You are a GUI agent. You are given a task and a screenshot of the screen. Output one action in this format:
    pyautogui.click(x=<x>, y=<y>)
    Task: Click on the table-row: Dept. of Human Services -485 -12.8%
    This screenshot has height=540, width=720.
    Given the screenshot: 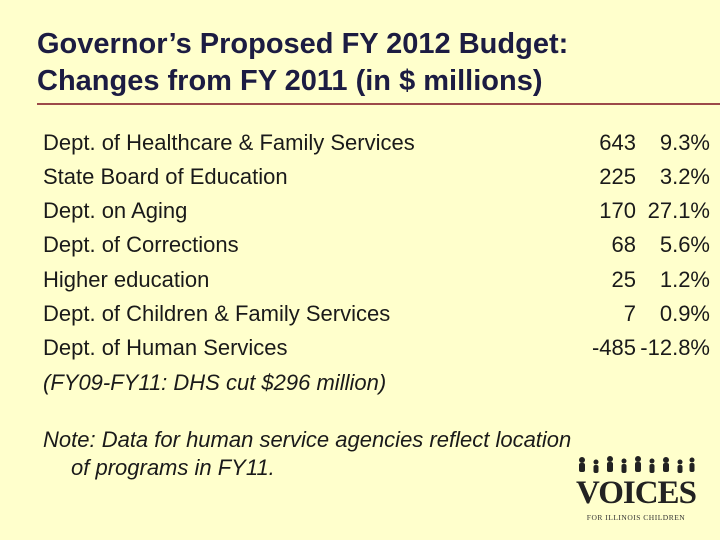 What is the action you would take?
    pyautogui.click(x=378, y=348)
    